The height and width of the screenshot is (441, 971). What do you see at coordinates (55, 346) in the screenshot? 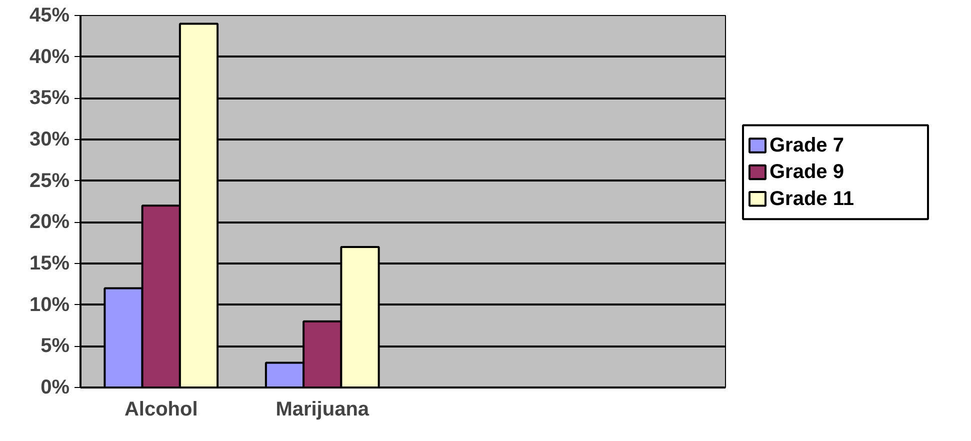
I see `y-tick-label: 5%` at bounding box center [55, 346].